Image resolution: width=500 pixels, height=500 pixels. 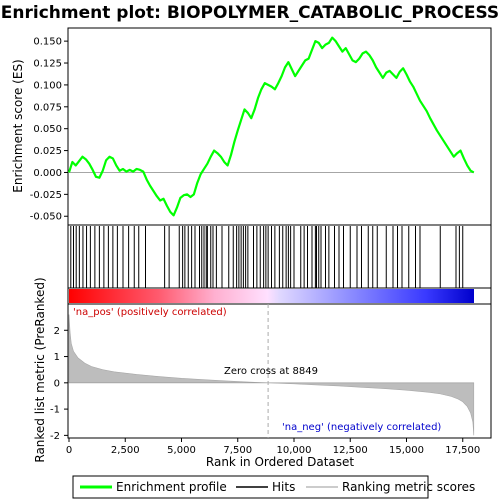 What do you see at coordinates (294, 450) in the screenshot?
I see `x-tick-label: 10,000` at bounding box center [294, 450].